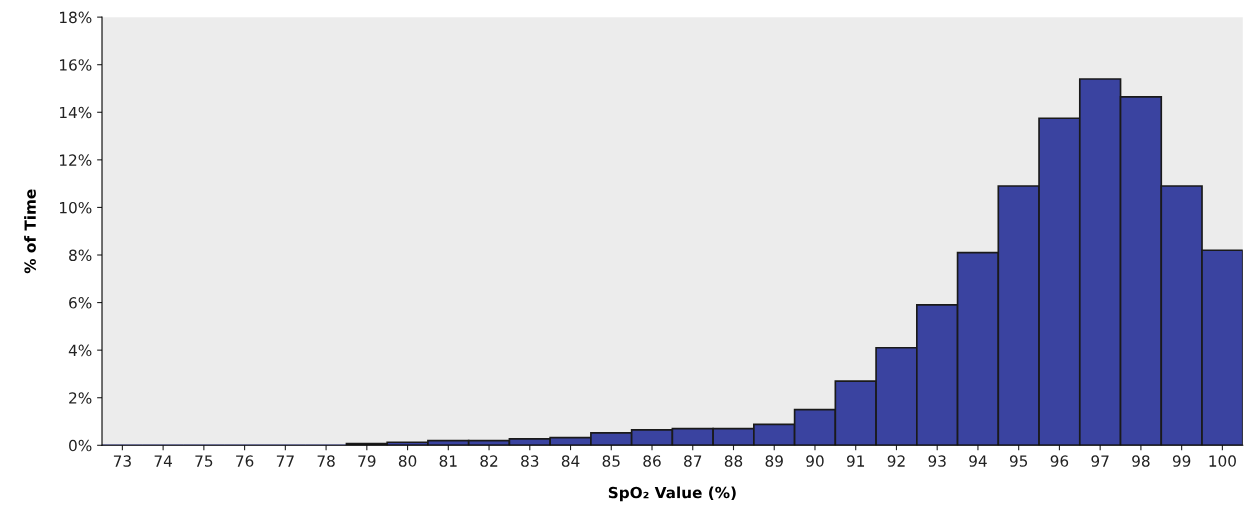  What do you see at coordinates (326, 461) in the screenshot?
I see `x-tick-label: 78` at bounding box center [326, 461].